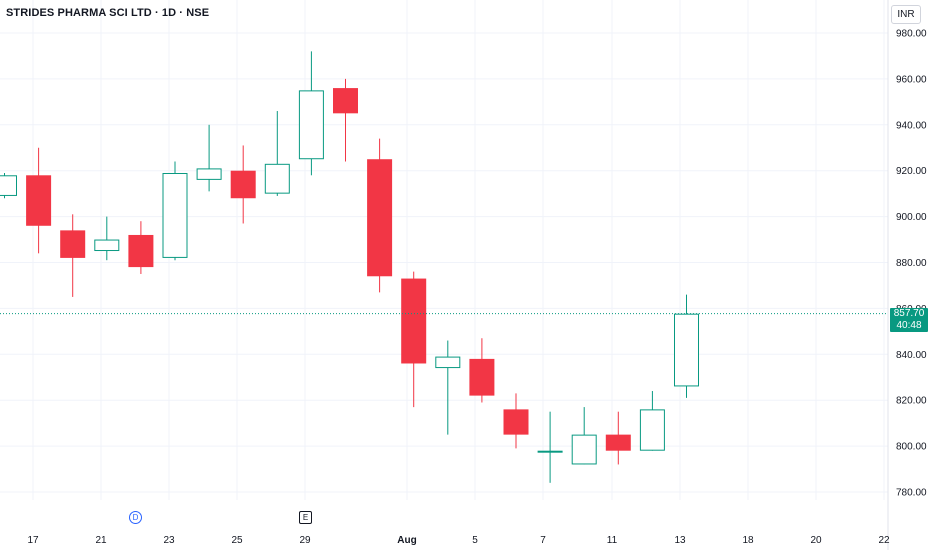 This screenshot has height=550, width=932. Describe the element at coordinates (911, 125) in the screenshot. I see `price-tick-label: 940.00` at that location.